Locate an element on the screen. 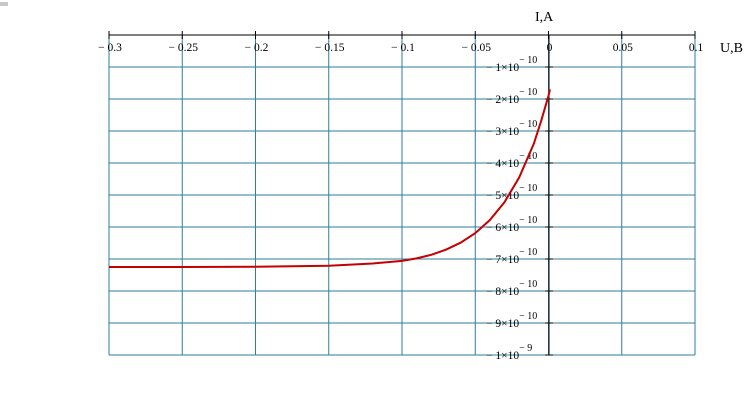  y-tick-label: − 8×10− 10 is located at coordinates (511, 288).